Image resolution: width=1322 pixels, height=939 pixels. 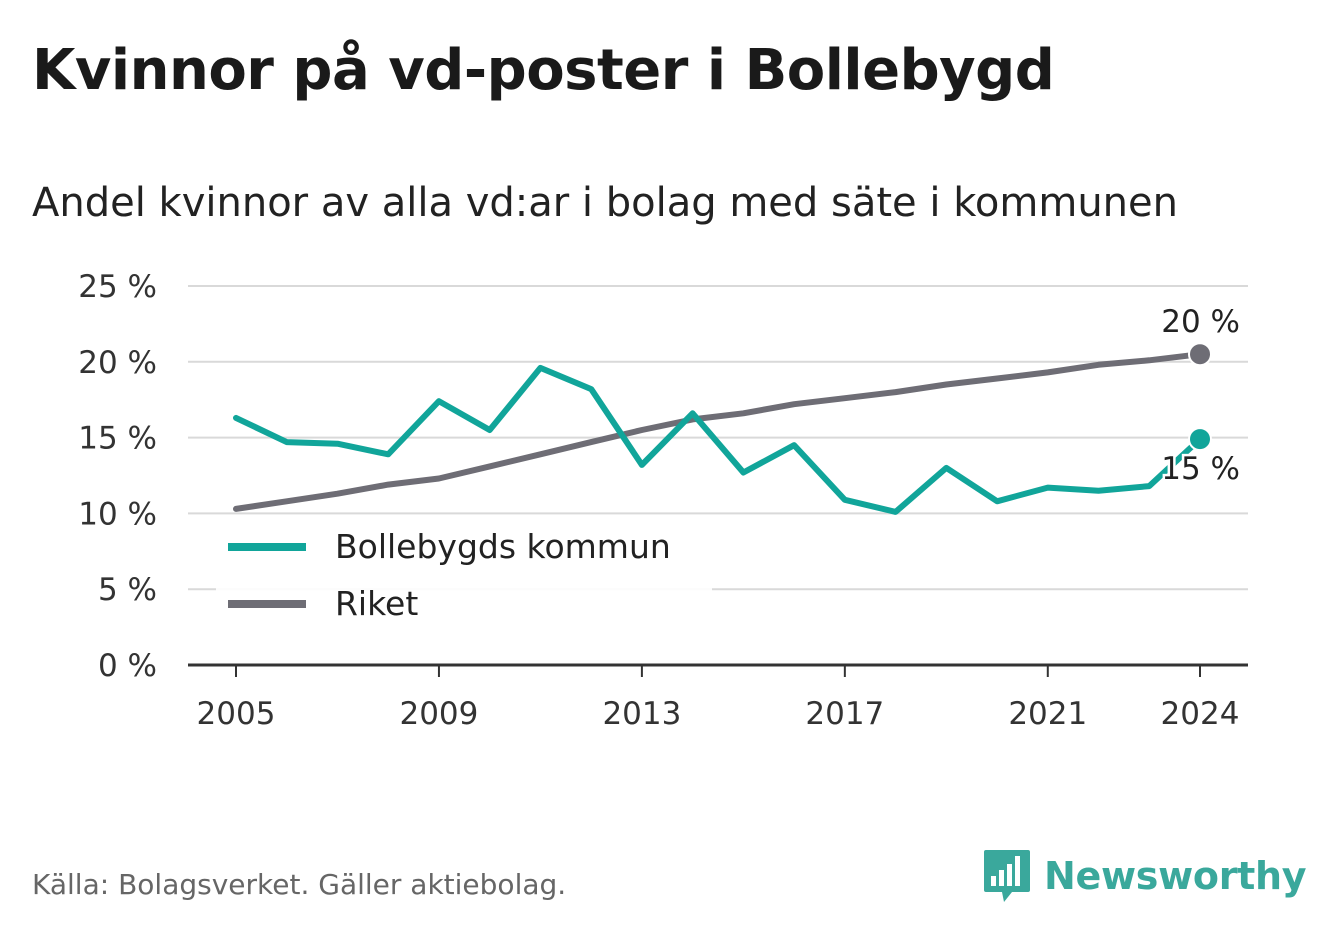 What do you see at coordinates (438, 714) in the screenshot?
I see `x-tick-label: 2009` at bounding box center [438, 714].